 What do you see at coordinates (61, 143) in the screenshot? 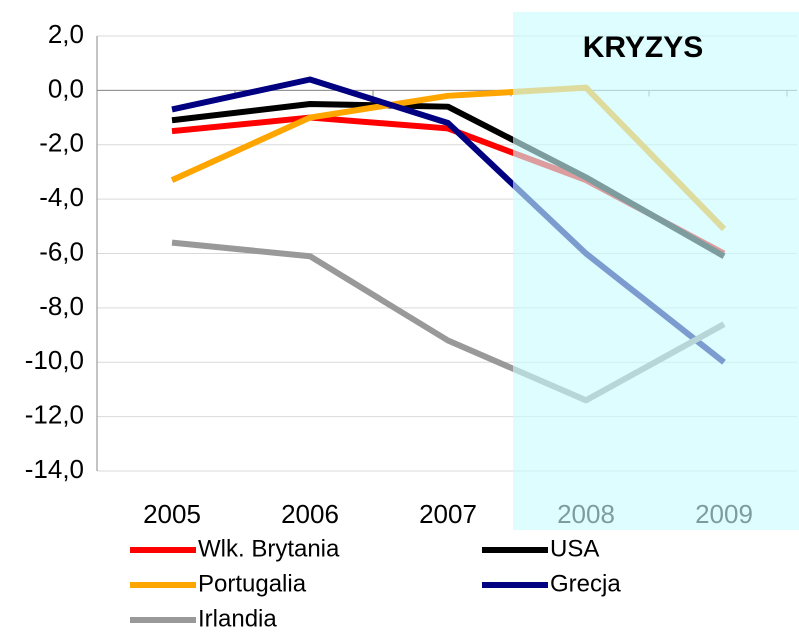
I see `y-tick-label: -2,0` at bounding box center [61, 143].